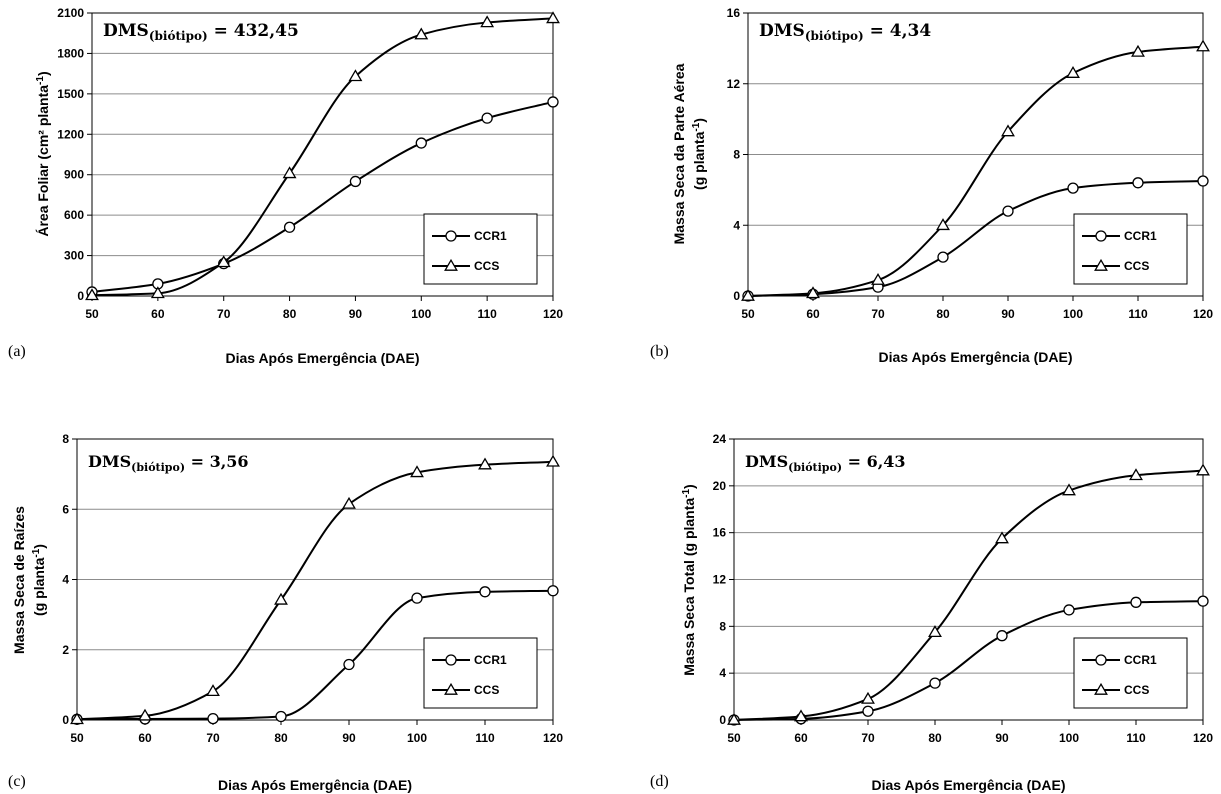  I want to click on panel-label: (a), so click(17, 351).